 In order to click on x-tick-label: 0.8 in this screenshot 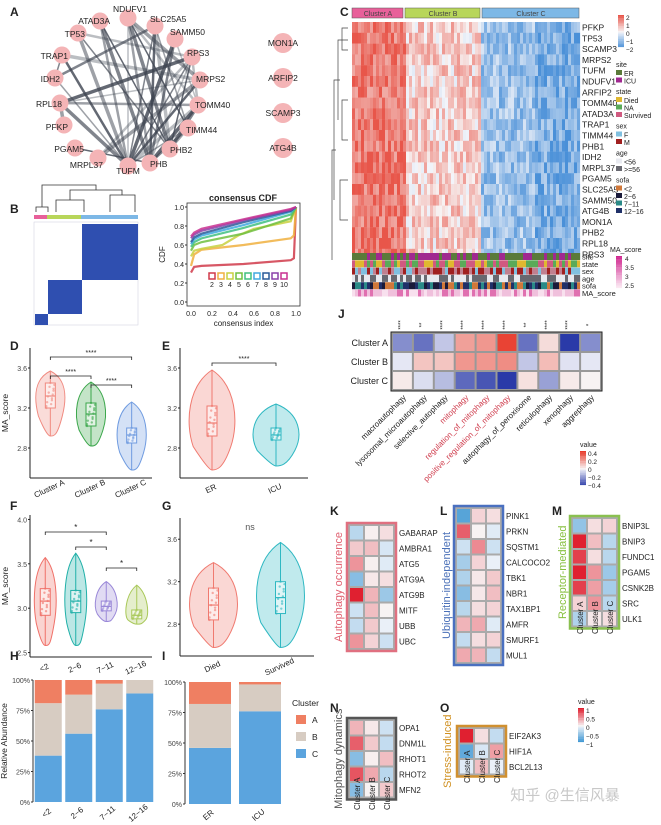, I will do `click(275, 314)`.